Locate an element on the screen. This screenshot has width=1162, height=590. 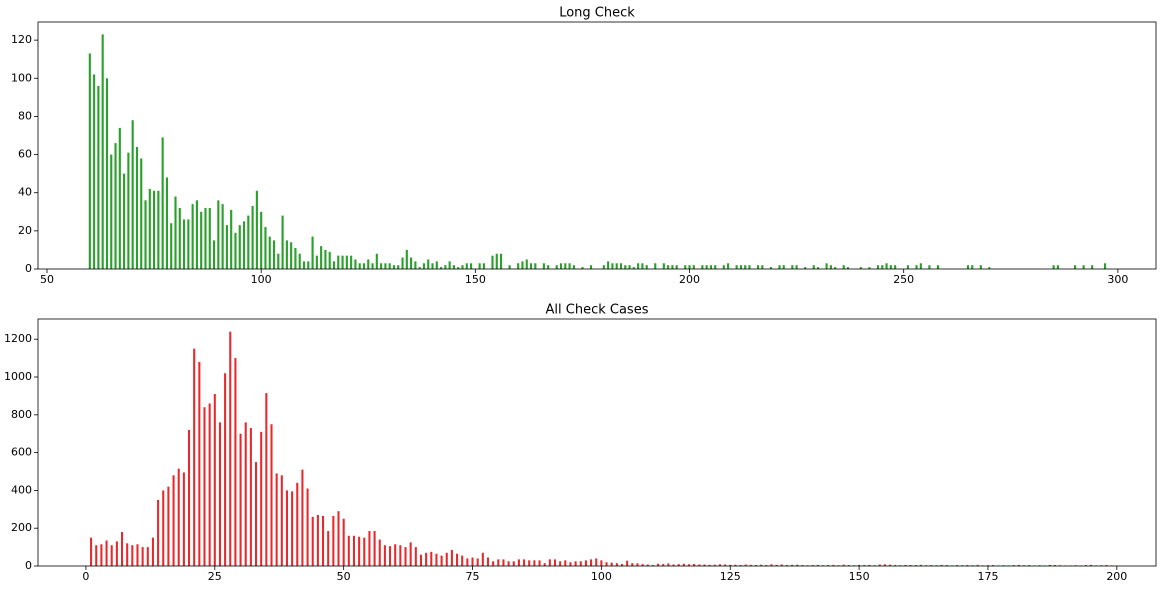
x-tick-label: 175 is located at coordinates (987, 576).